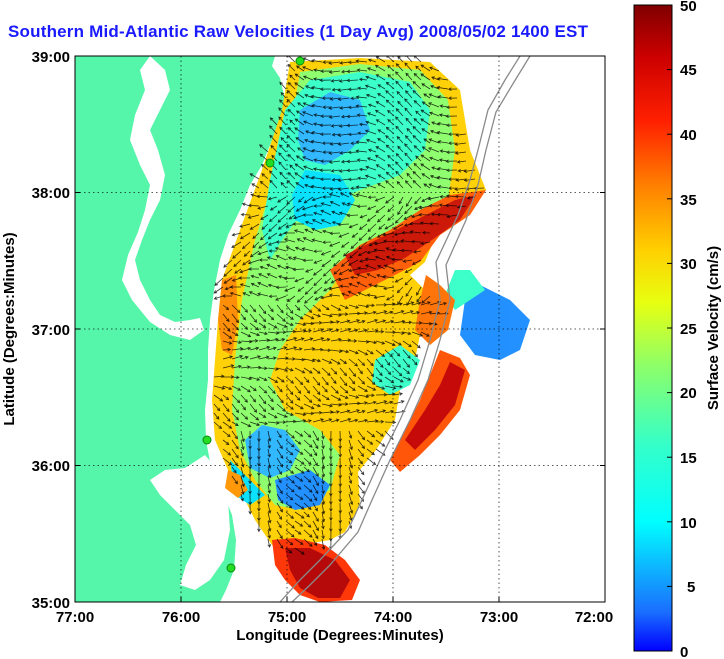 The image size is (724, 659). Describe the element at coordinates (393, 617) in the screenshot. I see `lon-tick-label: 74:00` at that location.